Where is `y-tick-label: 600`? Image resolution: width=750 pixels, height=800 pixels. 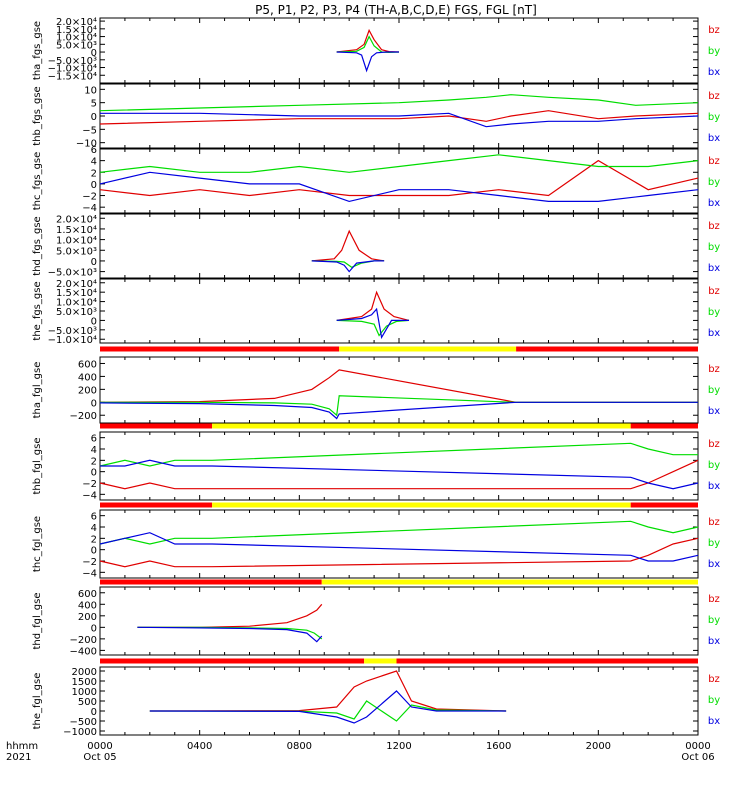 y-tick-label: 600 is located at coordinates (87, 594).